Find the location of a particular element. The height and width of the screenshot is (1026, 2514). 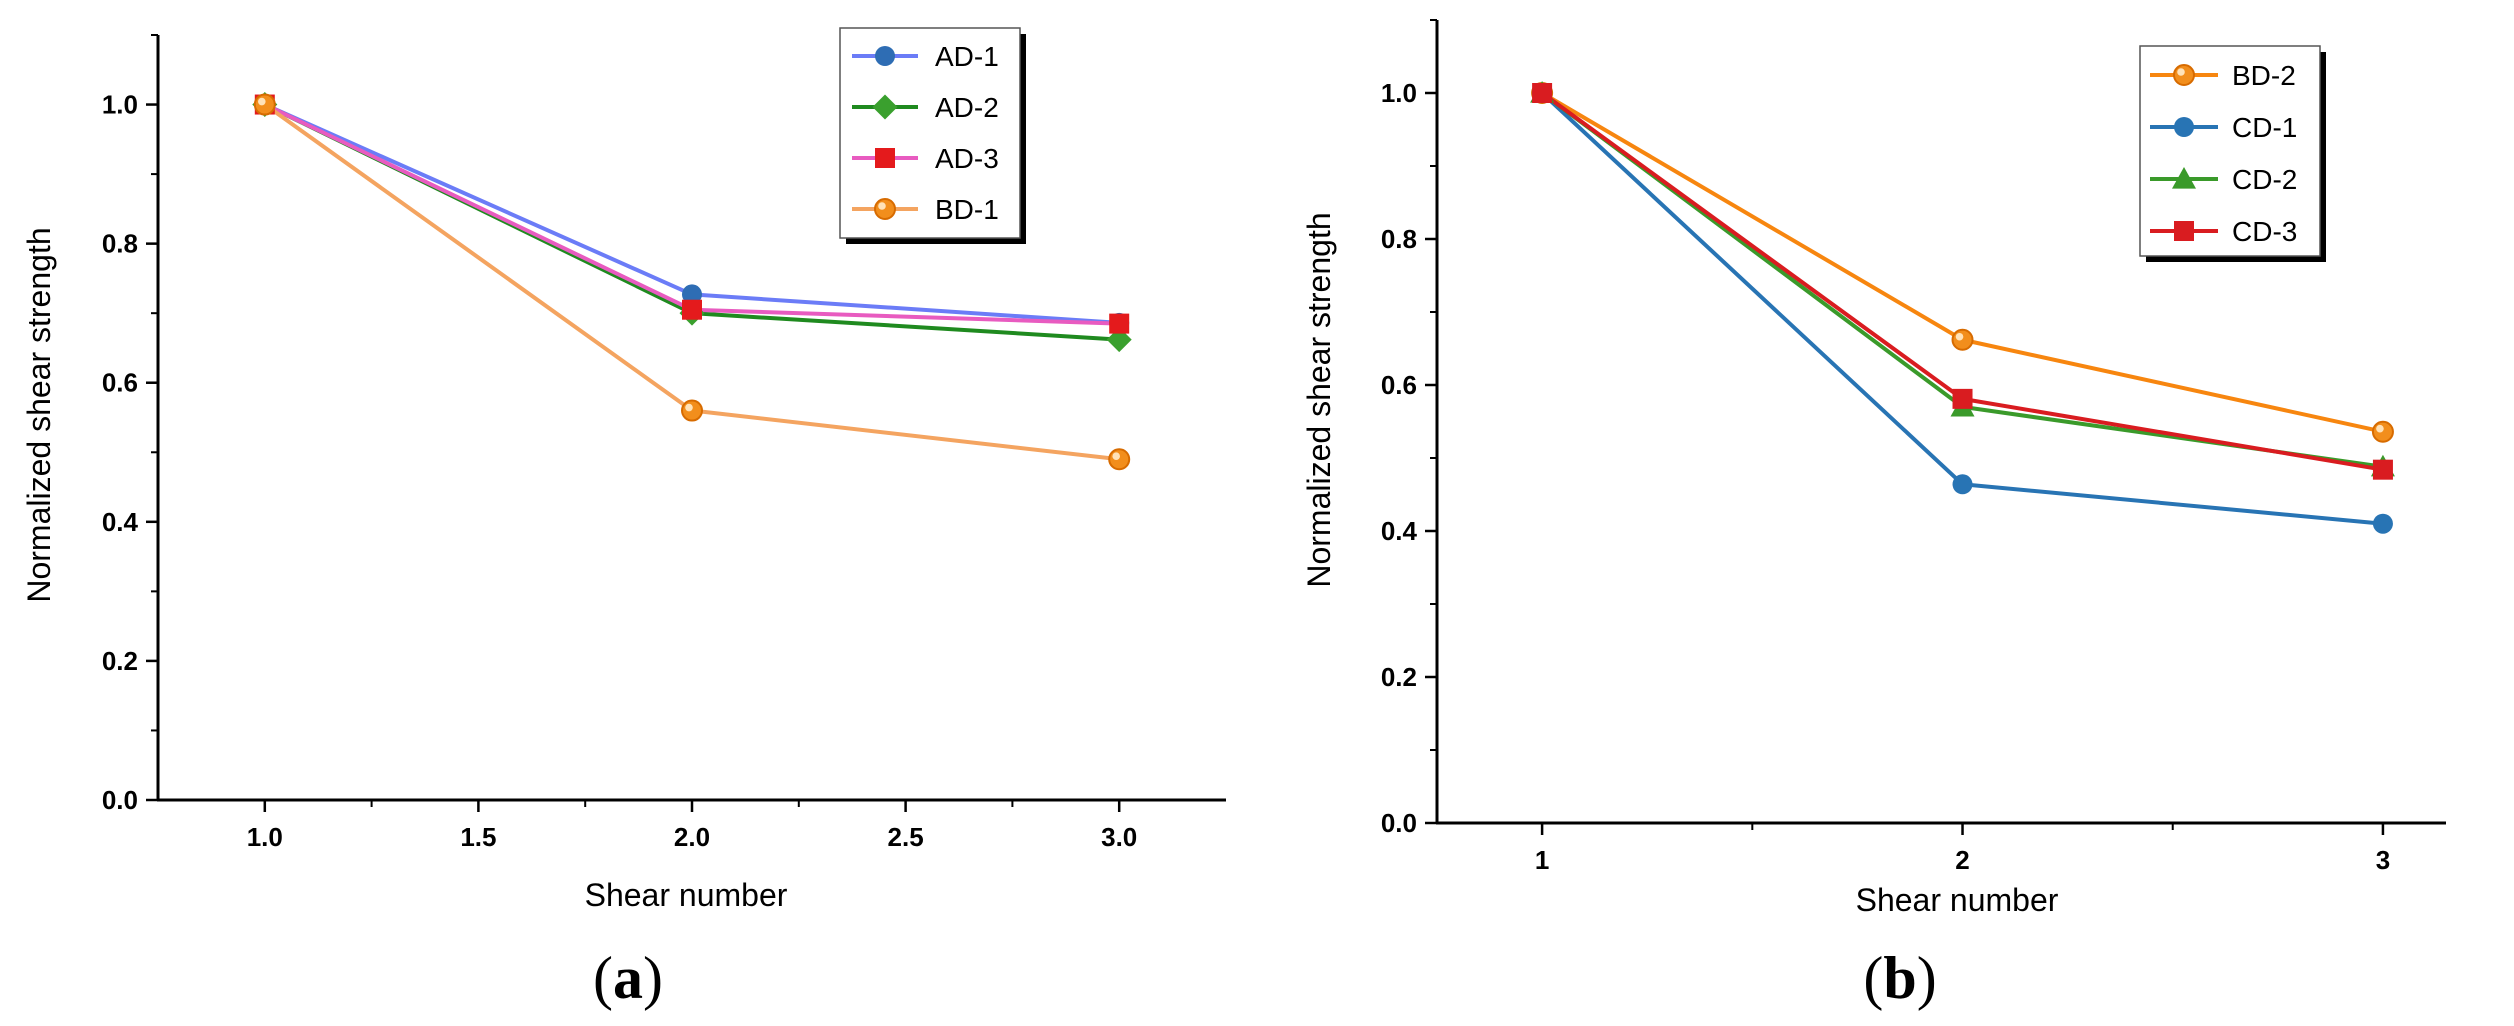

panel-b-y-tick-label: 0.2 is located at coordinates (1399, 677).